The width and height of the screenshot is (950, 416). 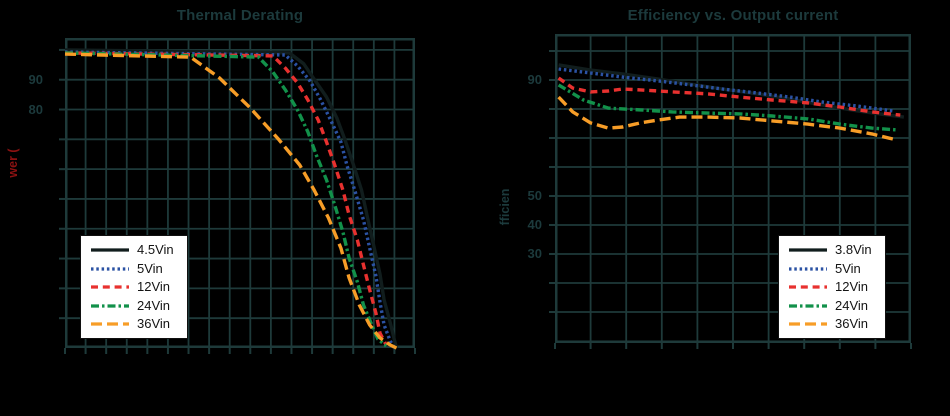 What do you see at coordinates (534, 195) in the screenshot?
I see `y-tick-label-50: 50` at bounding box center [534, 195].